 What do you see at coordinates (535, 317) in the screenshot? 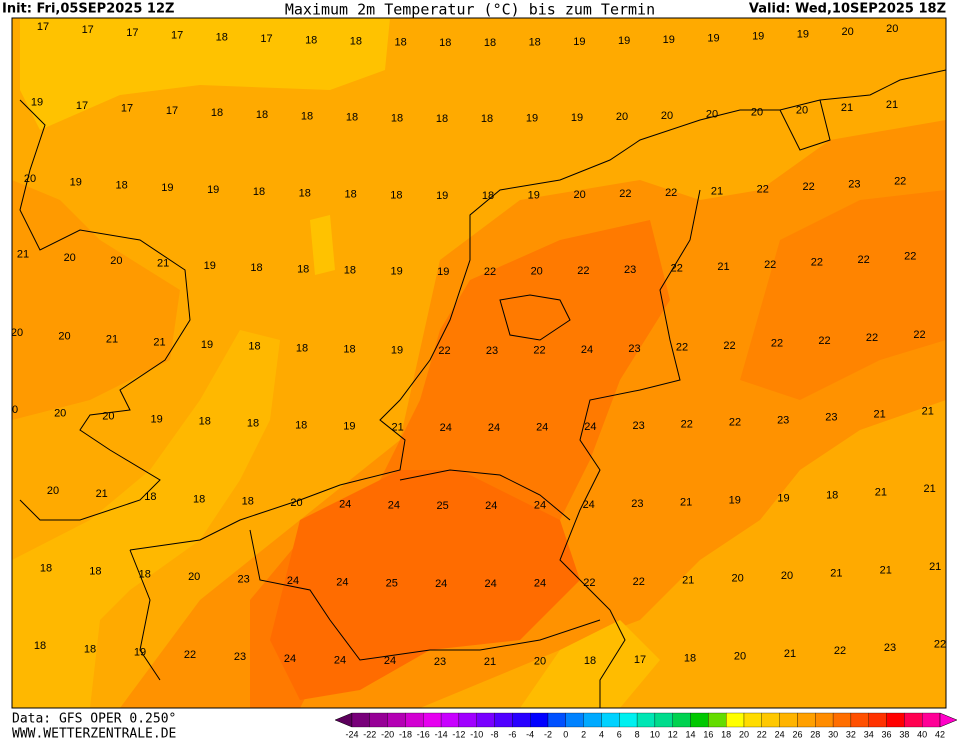
I see `lake` at bounding box center [535, 317].